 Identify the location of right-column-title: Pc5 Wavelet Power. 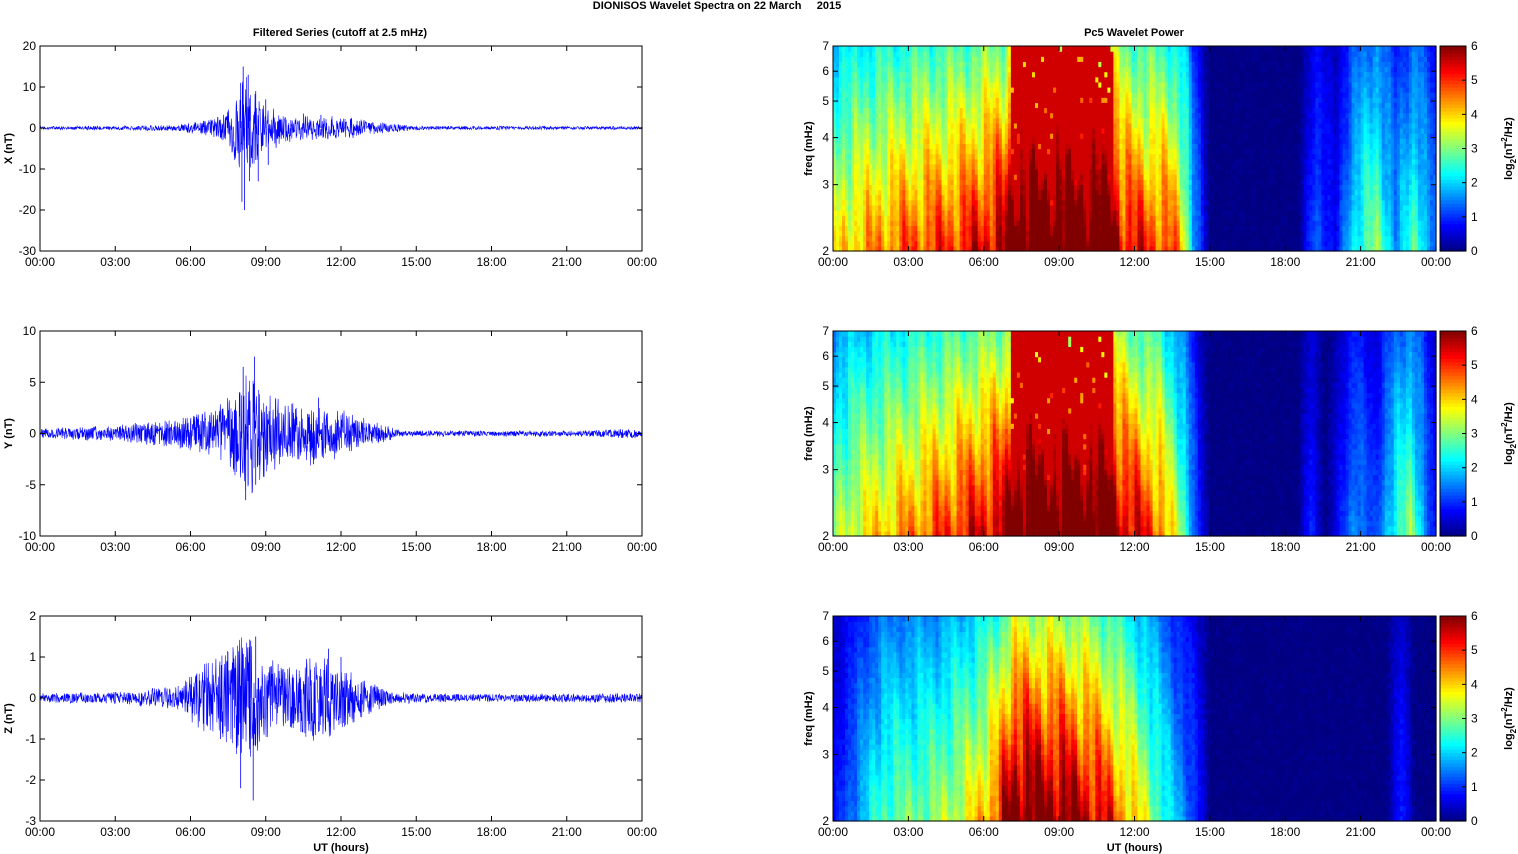
(1134, 33).